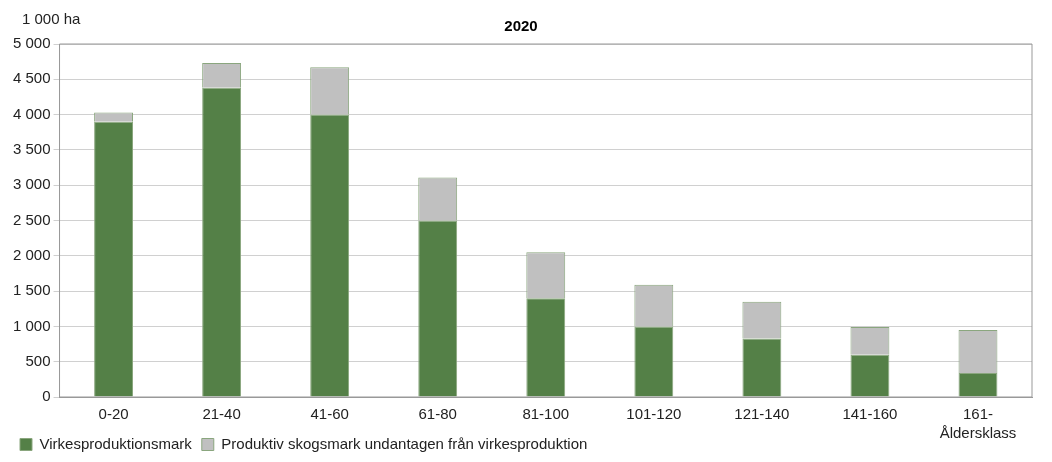 This screenshot has height=462, width=1052. I want to click on x-tick-label: 41-60, so click(329, 414).